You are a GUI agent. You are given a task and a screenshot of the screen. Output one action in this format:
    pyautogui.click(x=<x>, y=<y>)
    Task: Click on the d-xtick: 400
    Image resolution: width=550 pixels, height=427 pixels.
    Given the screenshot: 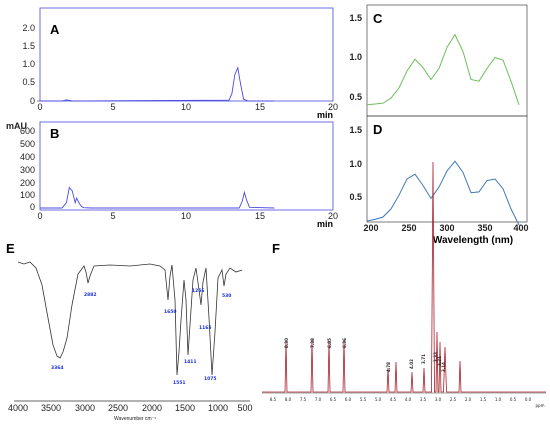 What is the action you would take?
    pyautogui.click(x=520, y=228)
    